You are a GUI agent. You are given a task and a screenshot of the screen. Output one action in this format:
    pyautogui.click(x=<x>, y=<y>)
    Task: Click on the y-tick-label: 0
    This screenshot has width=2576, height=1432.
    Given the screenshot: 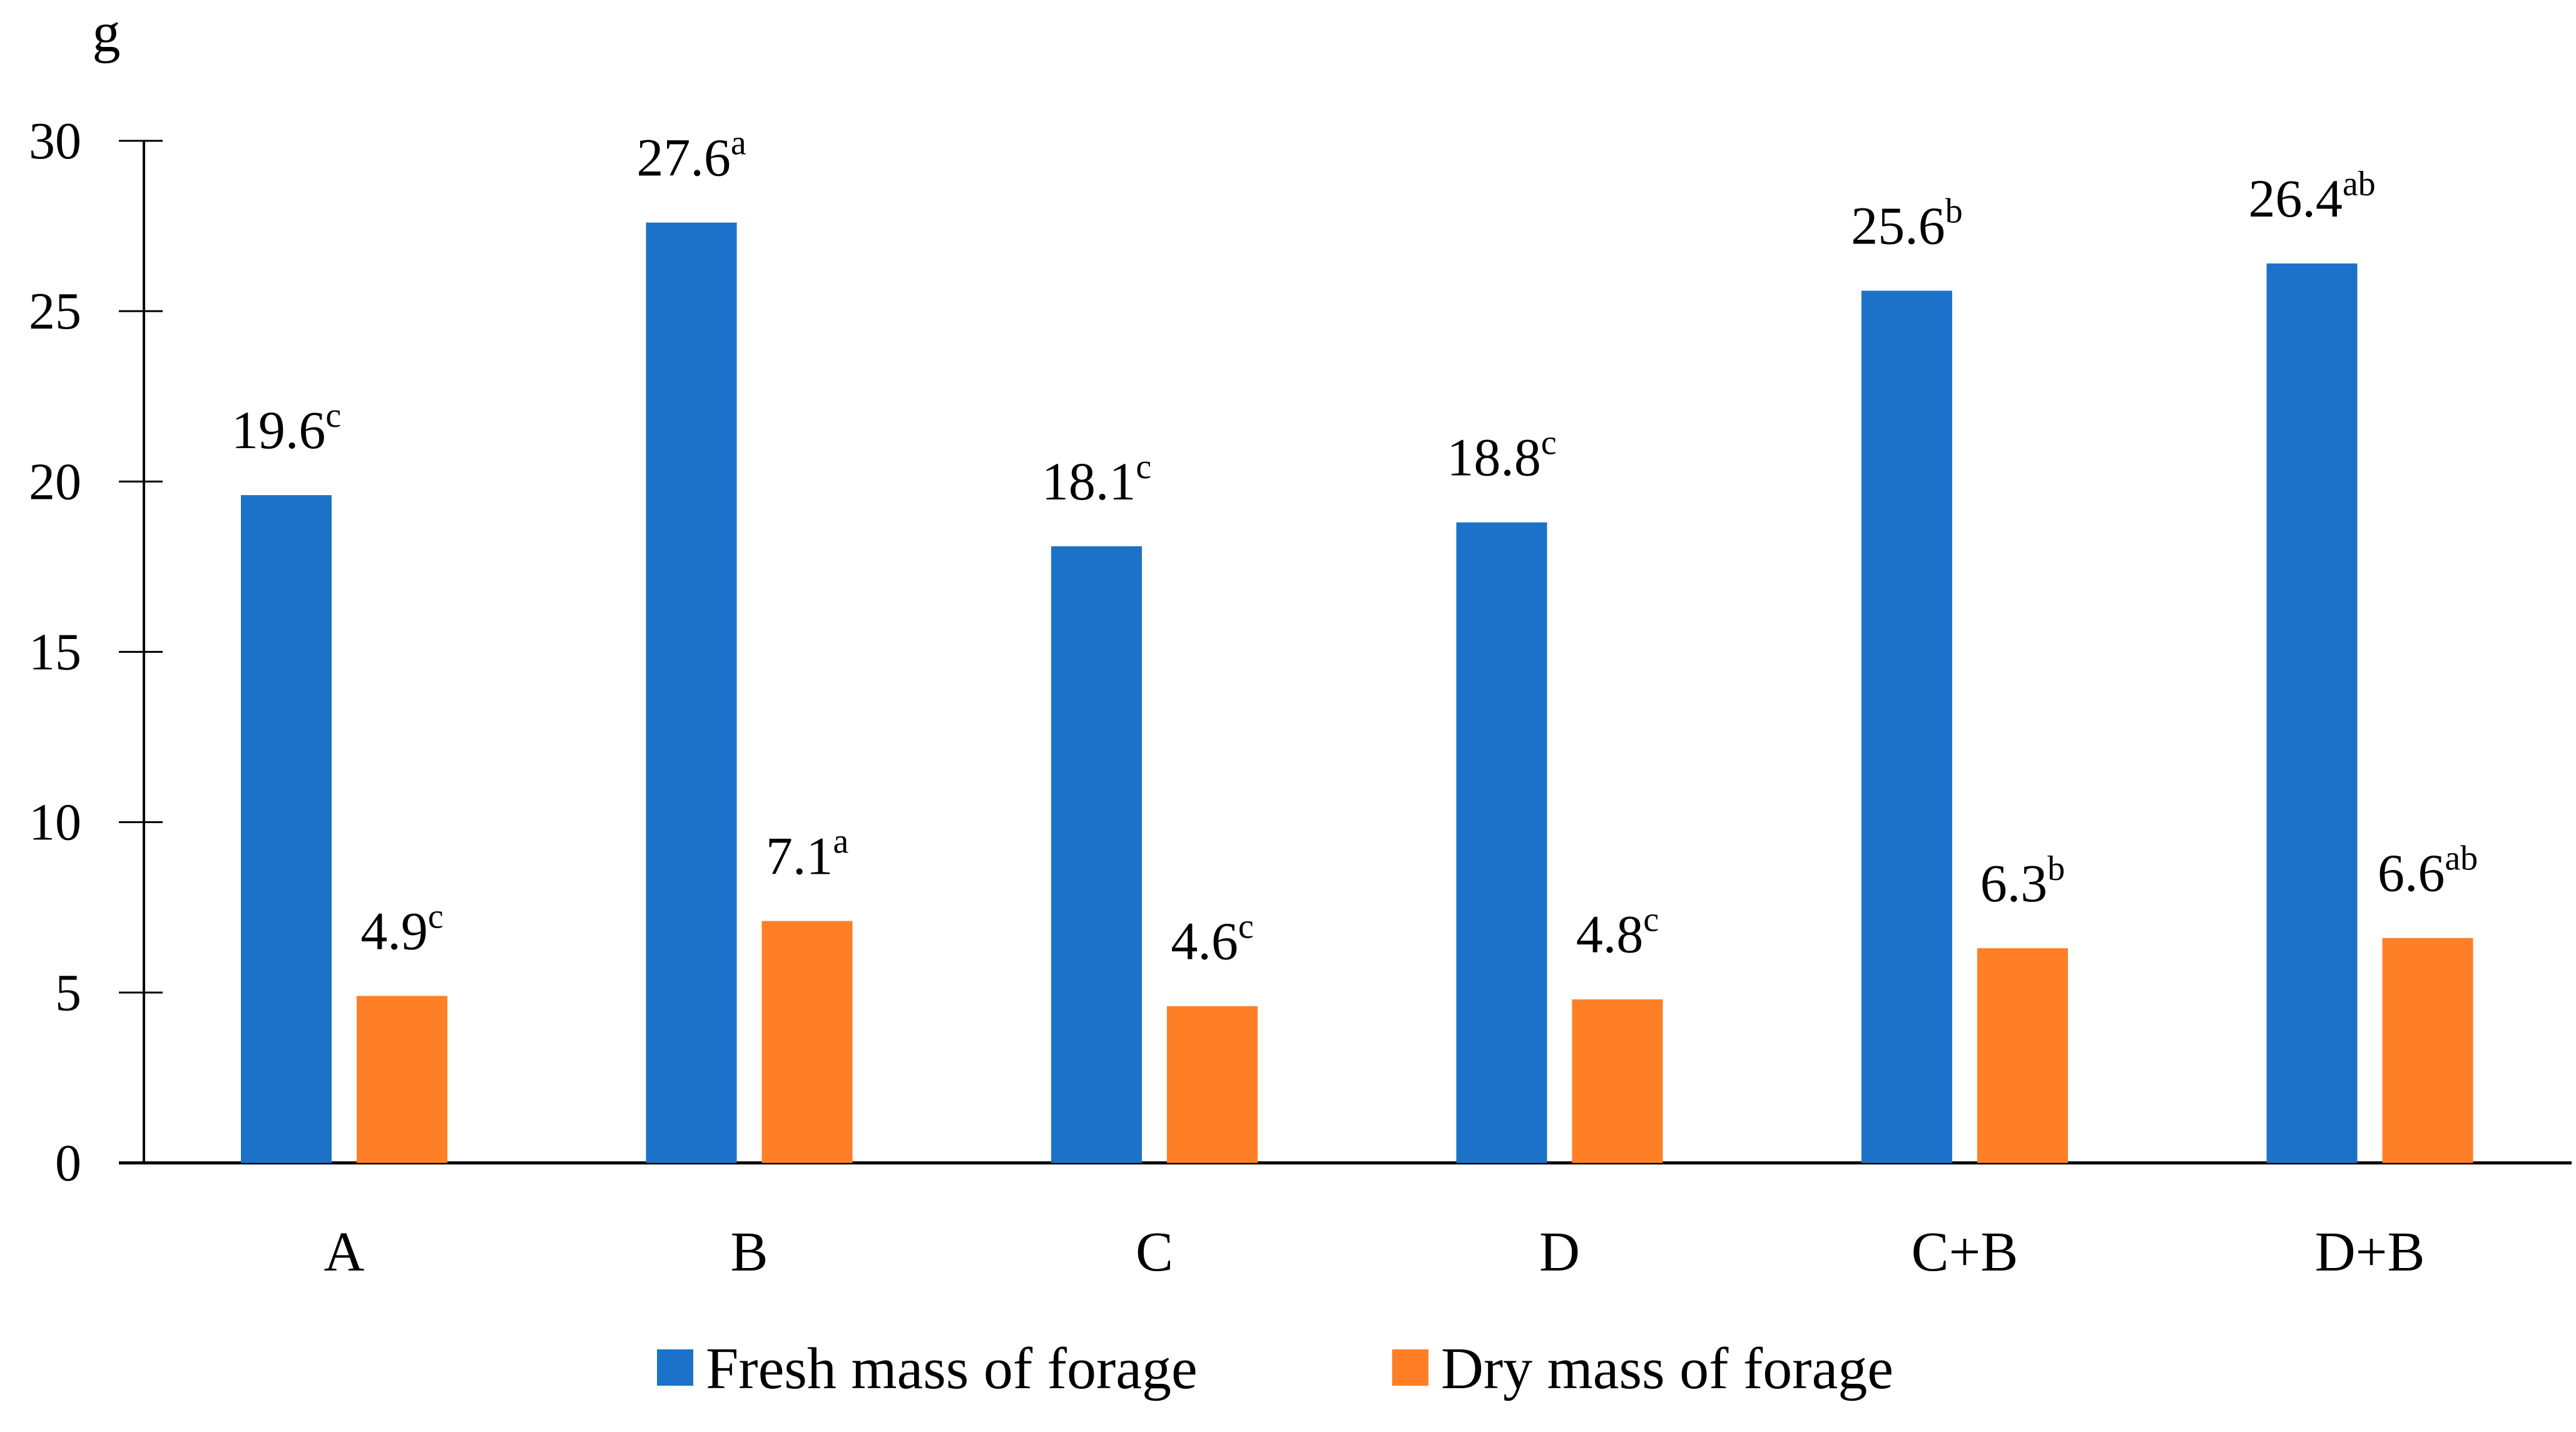 What is the action you would take?
    pyautogui.click(x=68, y=1163)
    